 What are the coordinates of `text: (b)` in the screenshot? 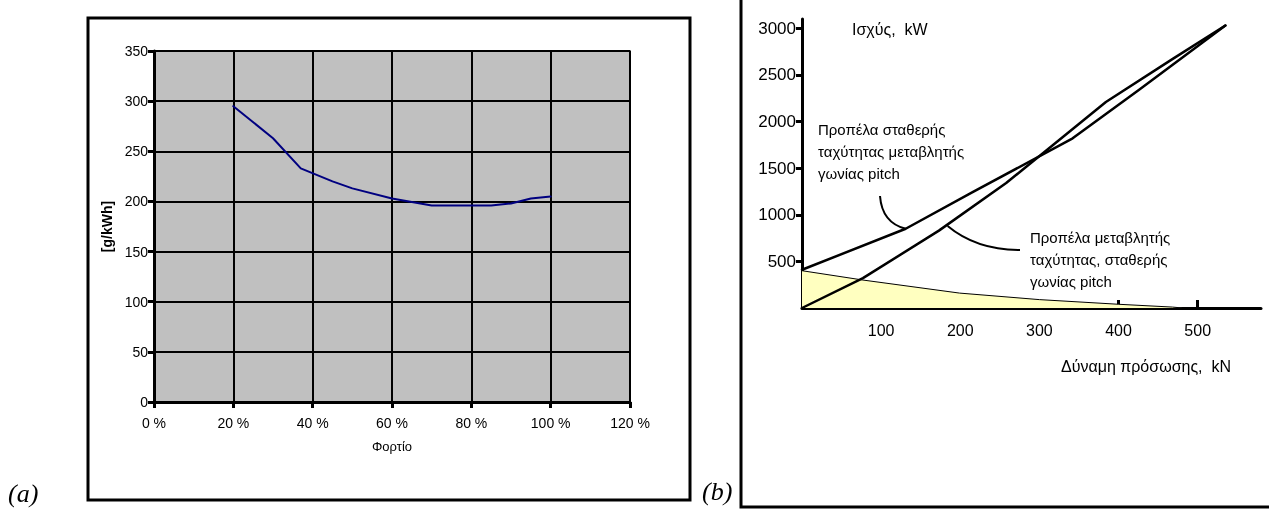 It's located at (717, 491).